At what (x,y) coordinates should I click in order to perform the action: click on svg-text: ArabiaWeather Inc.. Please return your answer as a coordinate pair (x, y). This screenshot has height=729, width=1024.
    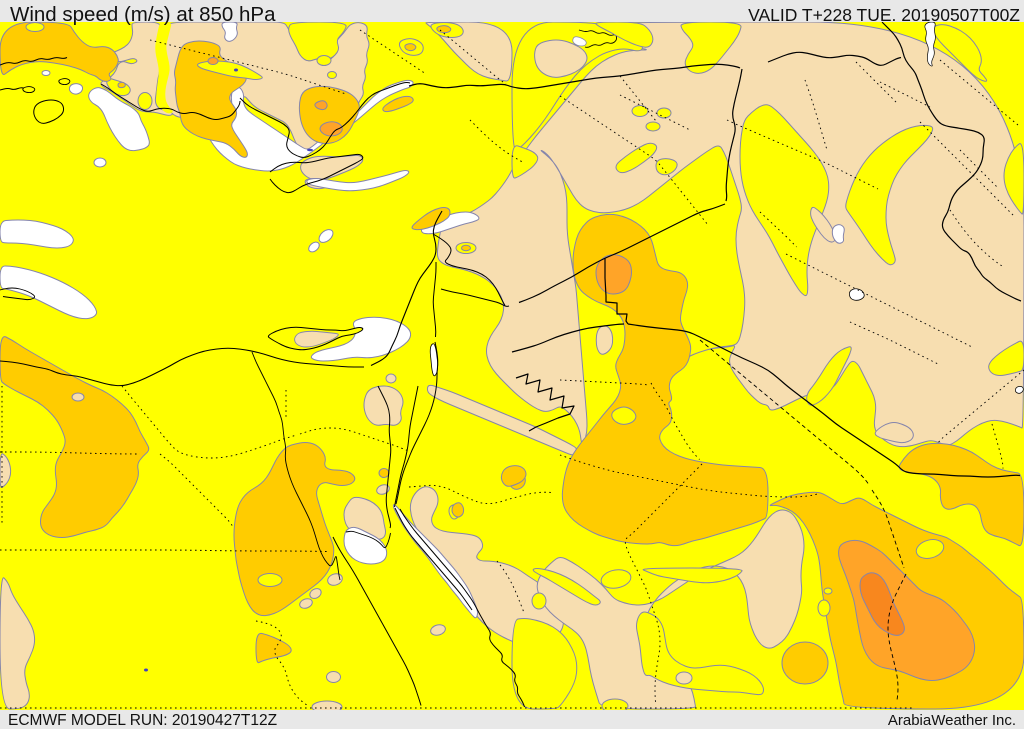
    Looking at the image, I should click on (952, 720).